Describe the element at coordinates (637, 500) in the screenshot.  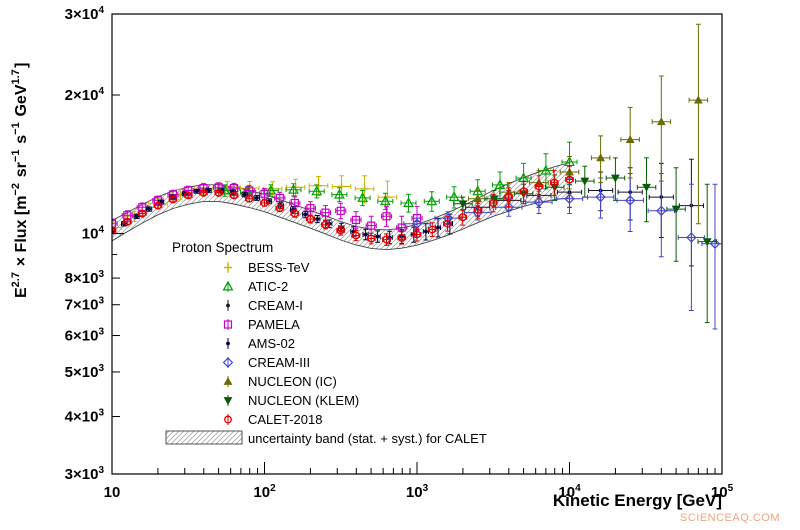
I see `x-axis-title: Kinetic Energy [GeV]` at that location.